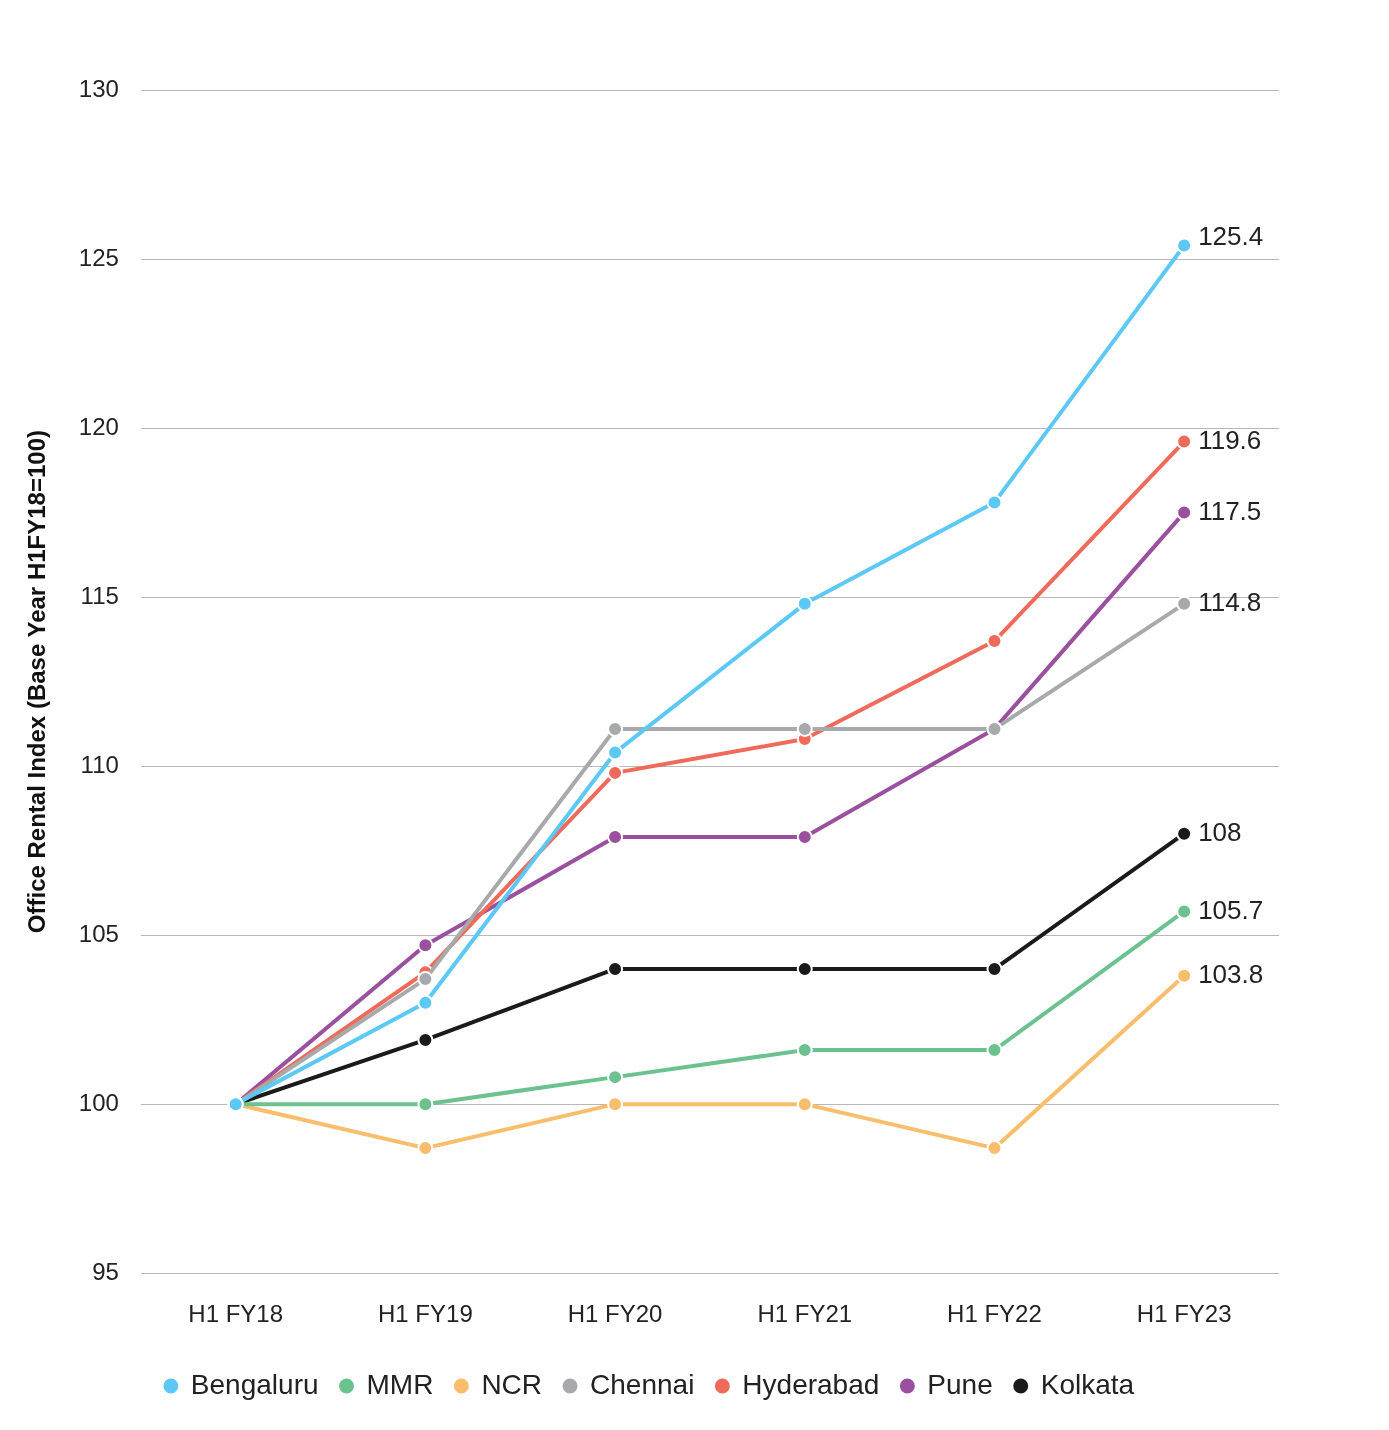  Describe the element at coordinates (98, 933) in the screenshot. I see `y-tick-label: 105` at that location.